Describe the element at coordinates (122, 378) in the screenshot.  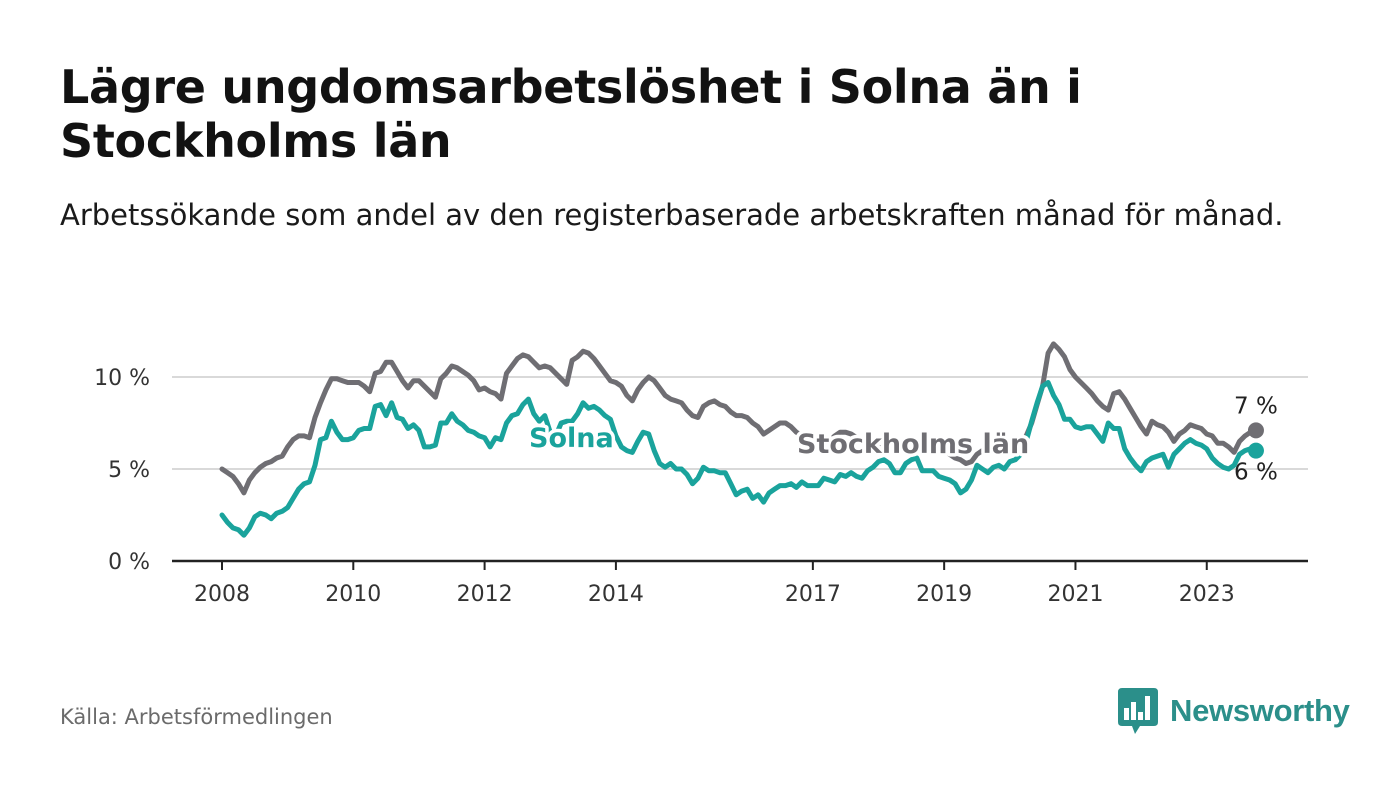
I see `y-tick-label: 10 %` at that location.